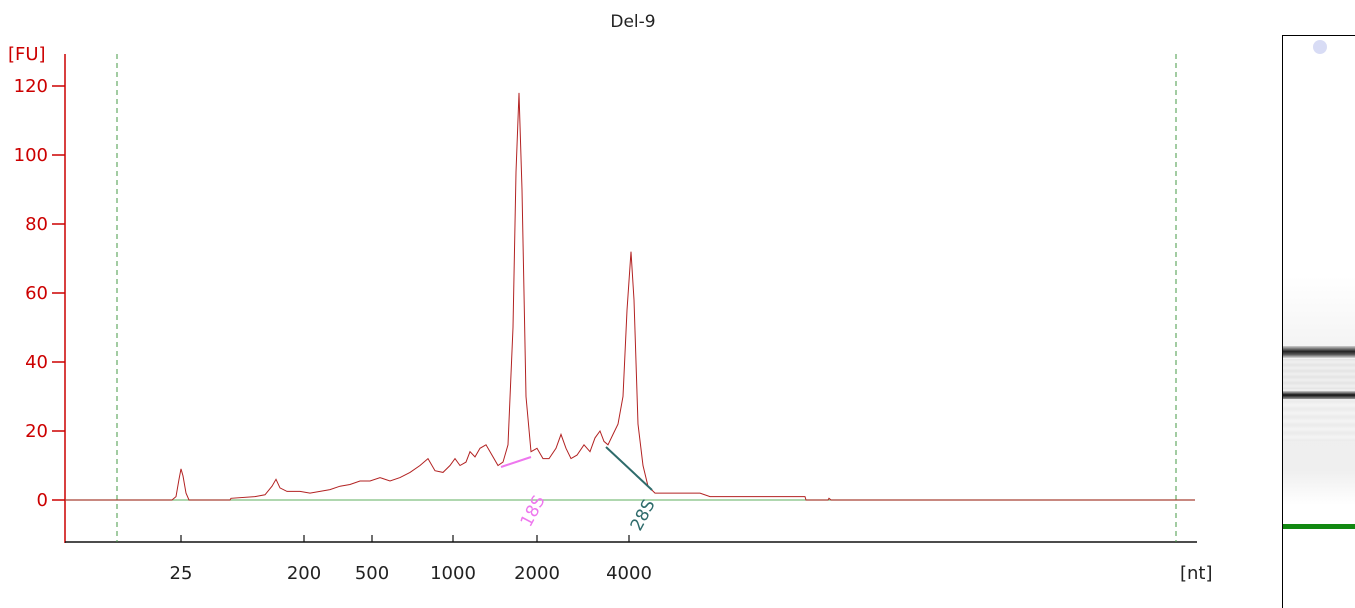  What do you see at coordinates (36, 362) in the screenshot?
I see `y-tick-label: 40` at bounding box center [36, 362].